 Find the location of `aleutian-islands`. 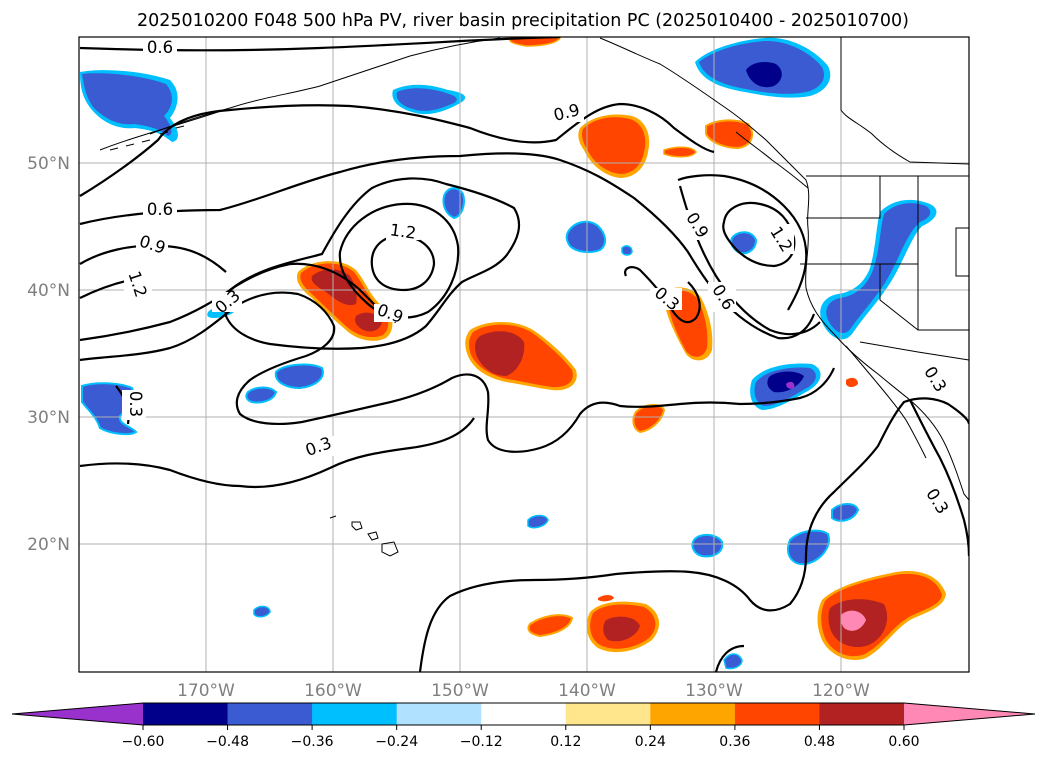

aleutian-islands is located at coordinates (147, 138).